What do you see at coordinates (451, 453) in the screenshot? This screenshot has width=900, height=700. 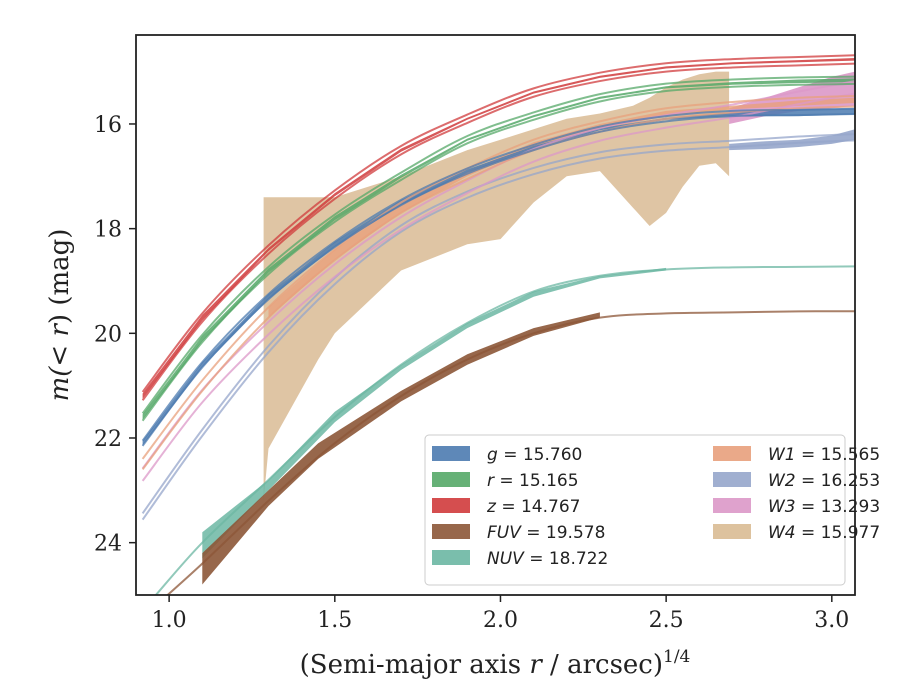 I see `legend-swatch-g` at bounding box center [451, 453].